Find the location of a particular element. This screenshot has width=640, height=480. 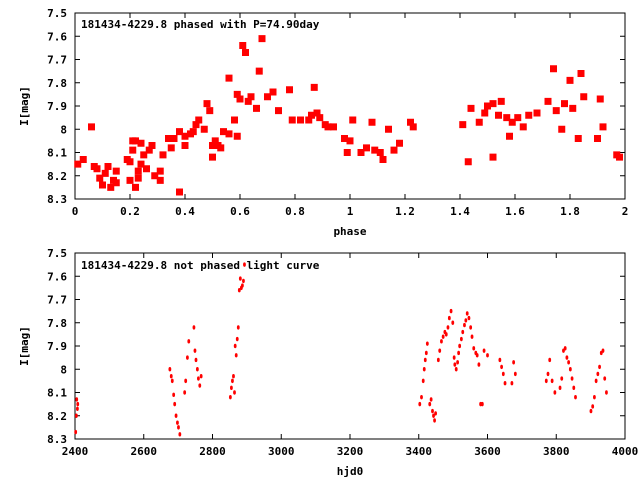

x-axis-label: hjd0 is located at coordinates (350, 471).